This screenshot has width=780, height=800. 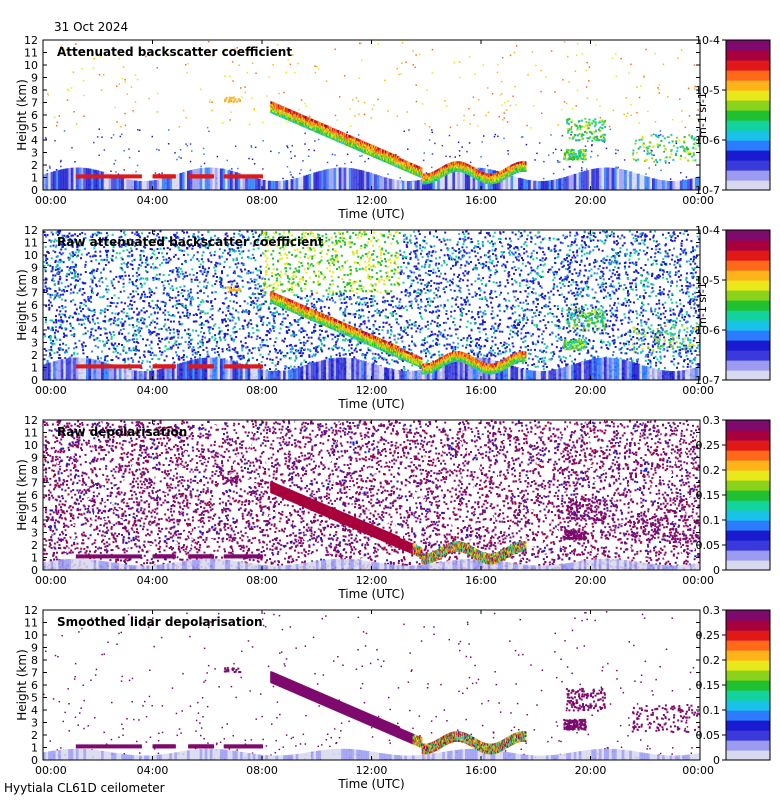 I want to click on colorbar-tick-label: 0.1, so click(x=712, y=520).